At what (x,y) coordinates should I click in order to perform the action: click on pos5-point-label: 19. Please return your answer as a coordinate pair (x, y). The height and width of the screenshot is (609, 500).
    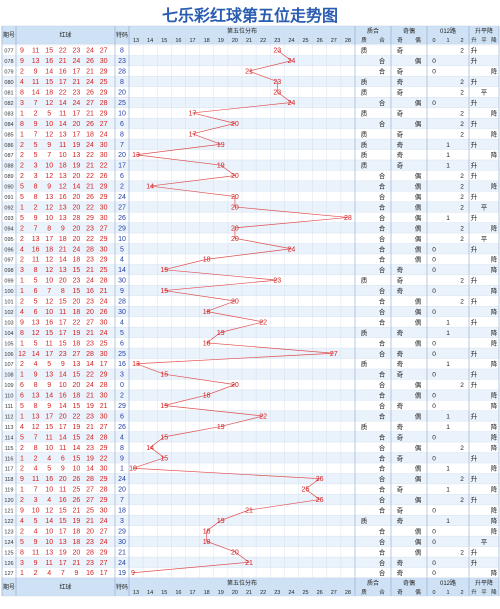
    Looking at the image, I should click on (221, 521).